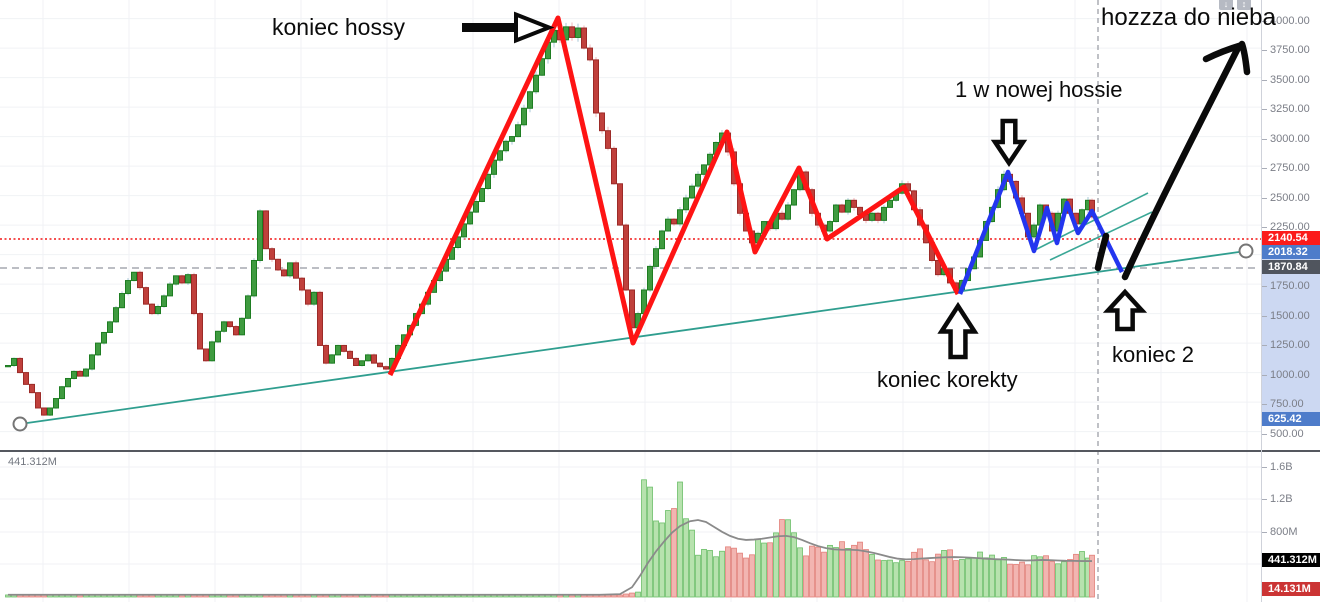 This screenshot has width=1320, height=602. What do you see at coordinates (1286, 50) in the screenshot?
I see `axis-tick-label: 3750.00` at bounding box center [1286, 50].